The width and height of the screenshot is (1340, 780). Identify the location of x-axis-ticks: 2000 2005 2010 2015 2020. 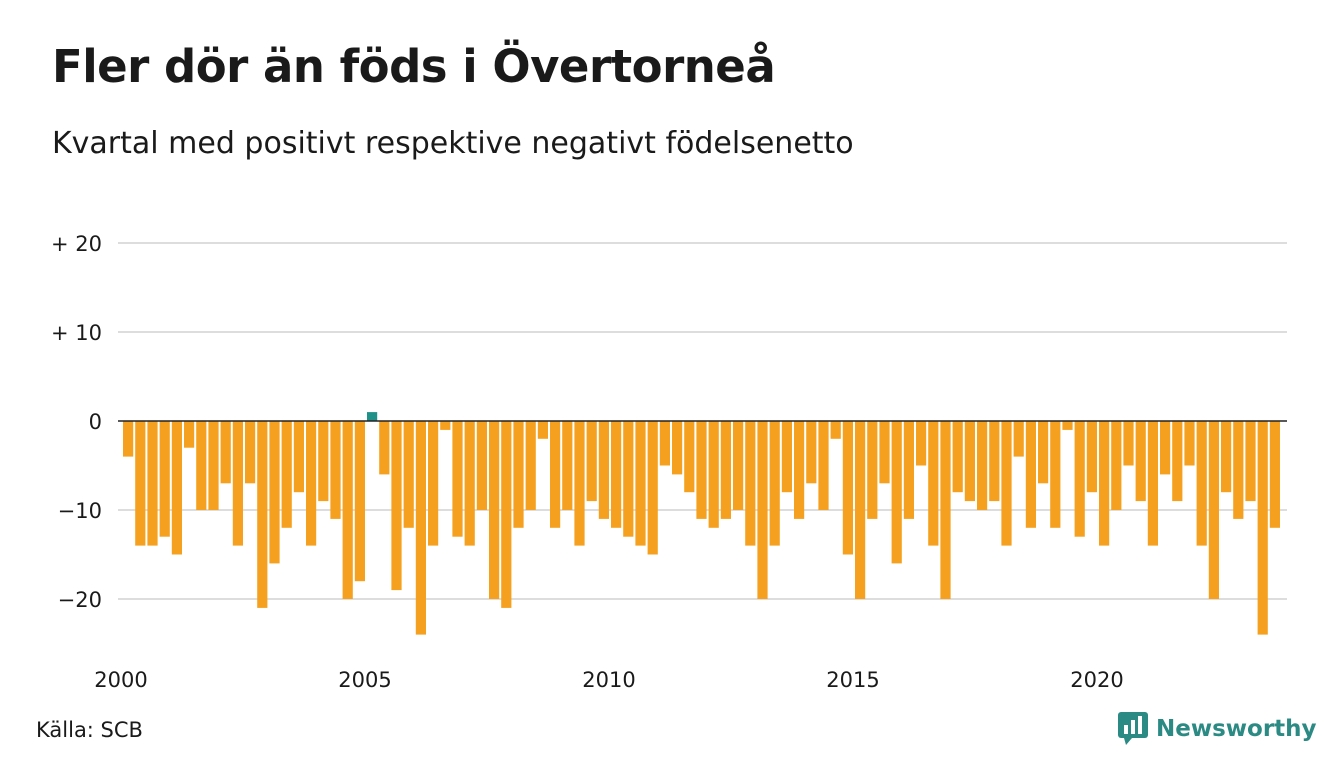
(608, 680).